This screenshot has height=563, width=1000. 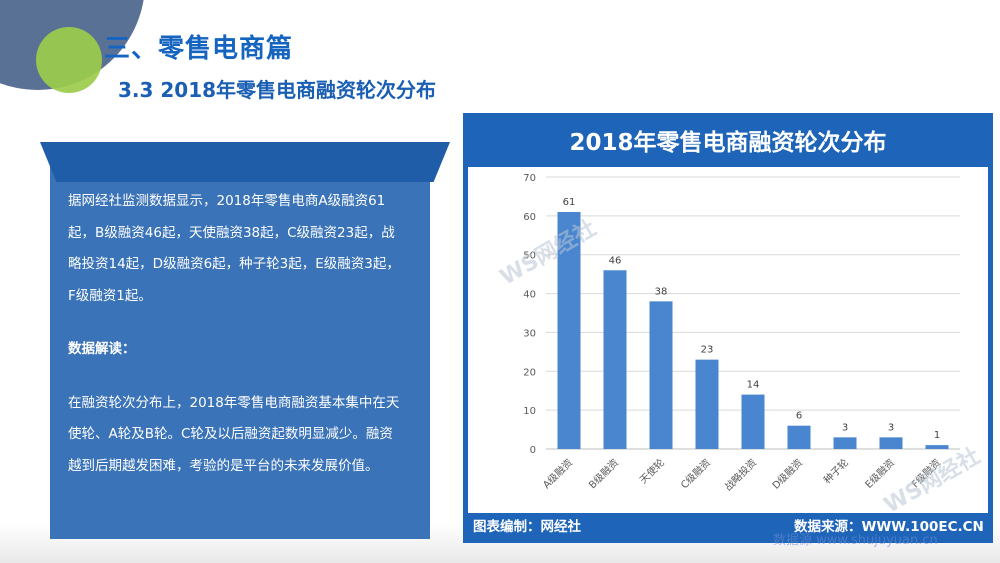 I want to click on x-tick-label: A级融资, so click(x=558, y=474).